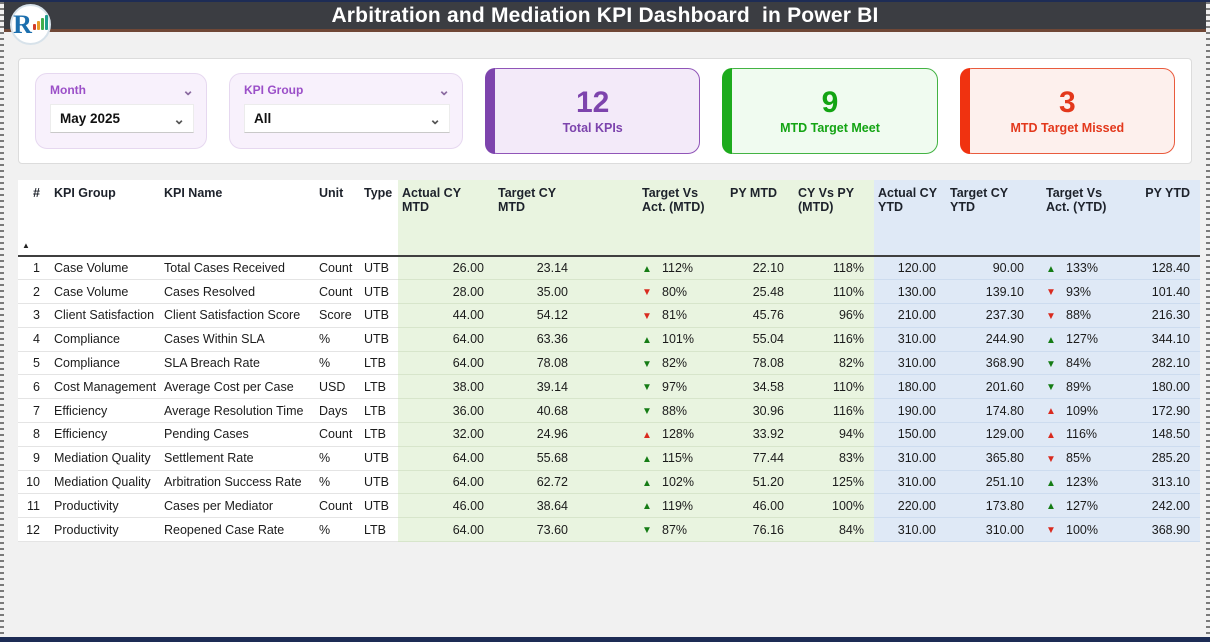 Image resolution: width=1210 pixels, height=642 pixels. Describe the element at coordinates (103, 506) in the screenshot. I see `cell-kpi-group: Productivity` at that location.